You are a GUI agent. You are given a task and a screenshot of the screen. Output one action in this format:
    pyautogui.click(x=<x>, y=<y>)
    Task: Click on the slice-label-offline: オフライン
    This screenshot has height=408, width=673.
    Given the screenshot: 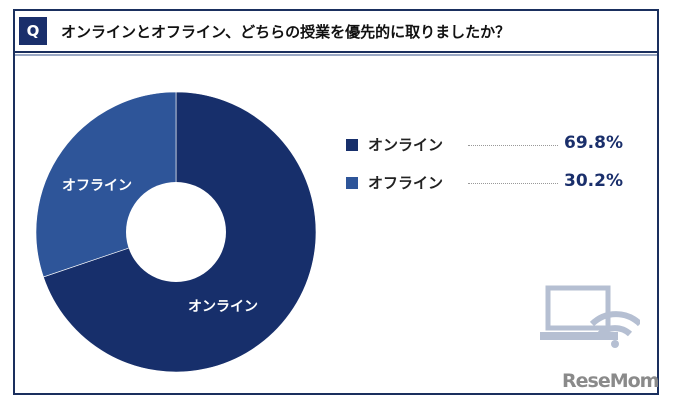 What is the action you would take?
    pyautogui.click(x=97, y=186)
    